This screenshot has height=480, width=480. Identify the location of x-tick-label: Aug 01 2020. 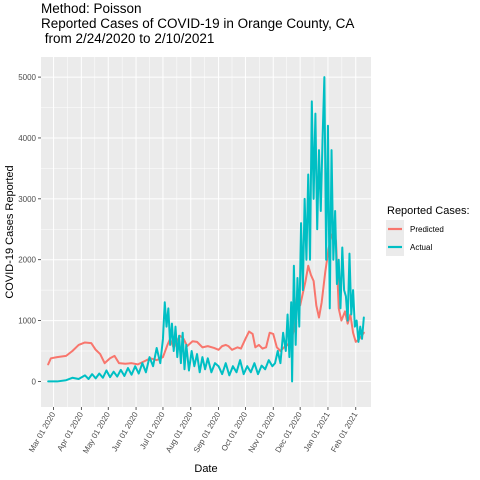
(179, 432).